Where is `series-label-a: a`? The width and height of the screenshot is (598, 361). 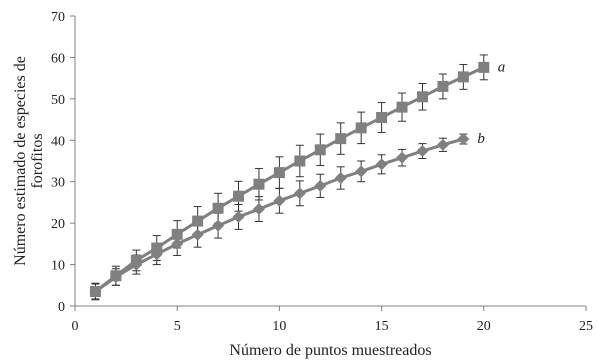 series-label-a: a is located at coordinates (502, 67).